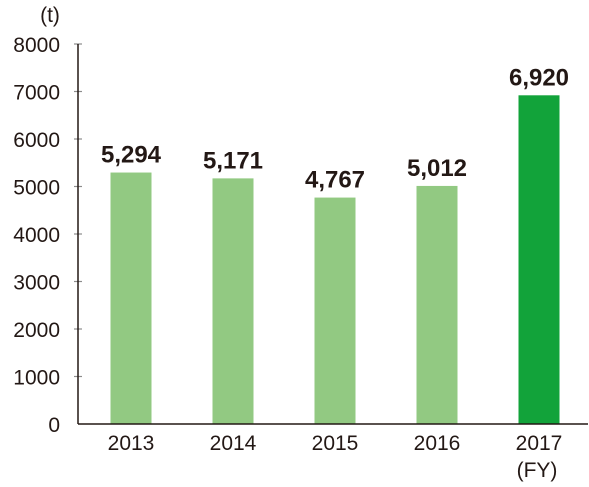 The height and width of the screenshot is (487, 589). I want to click on data-label: 6,920, so click(539, 77).